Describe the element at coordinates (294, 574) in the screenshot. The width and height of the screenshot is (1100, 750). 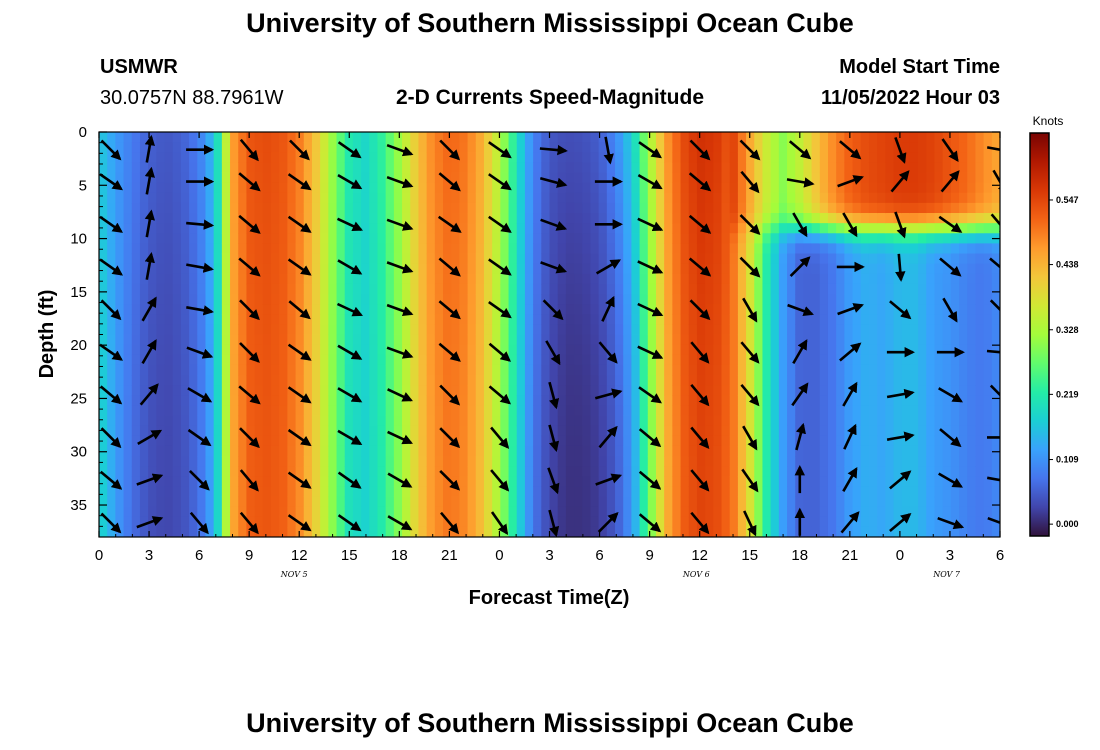
I see `date-label: NOV 5` at that location.